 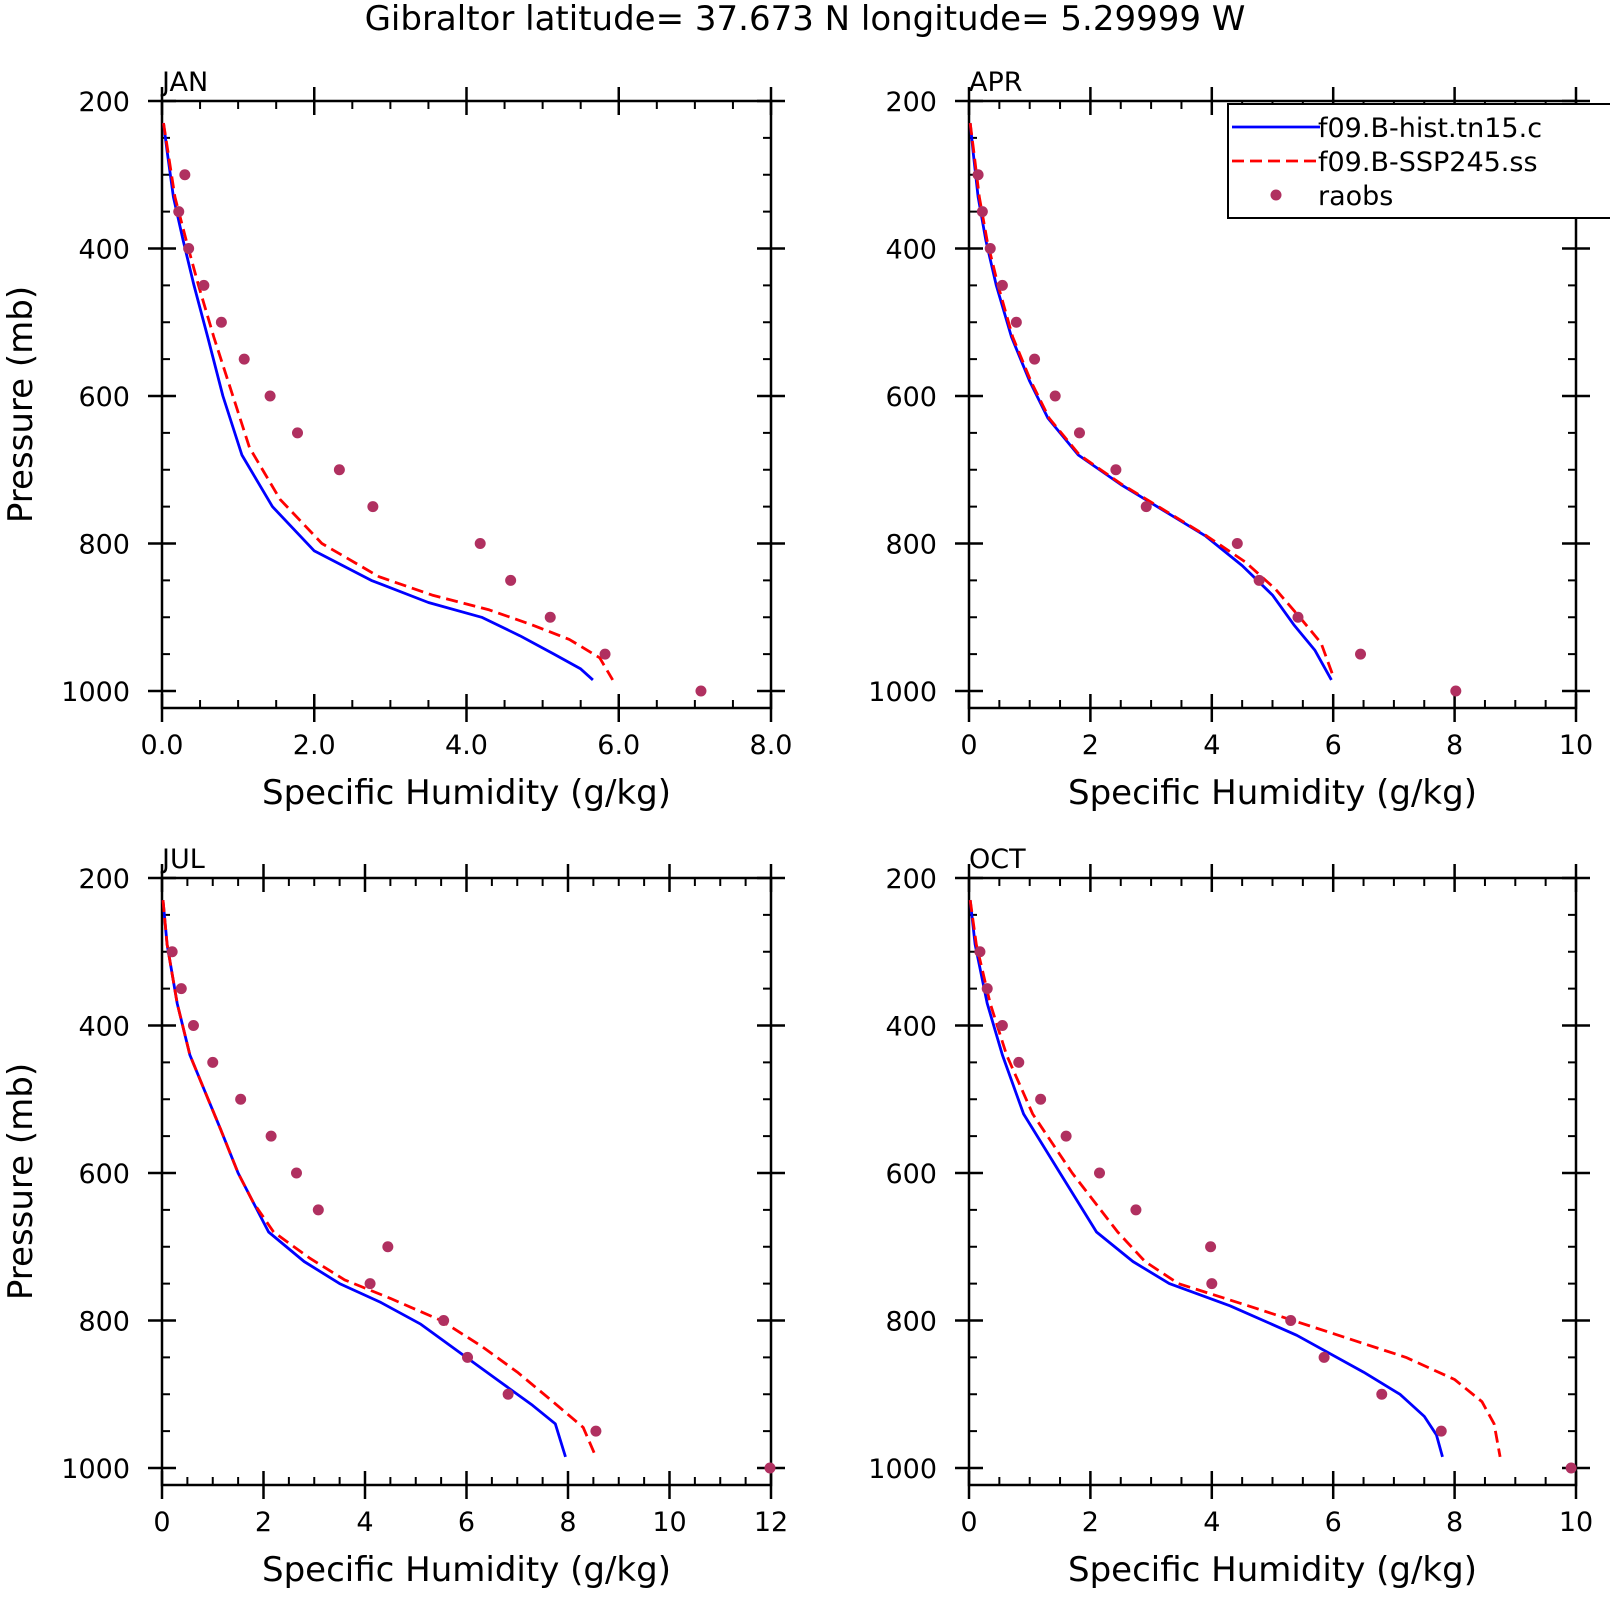 I want to click on x-tick-label: 4.0, so click(x=466, y=745).